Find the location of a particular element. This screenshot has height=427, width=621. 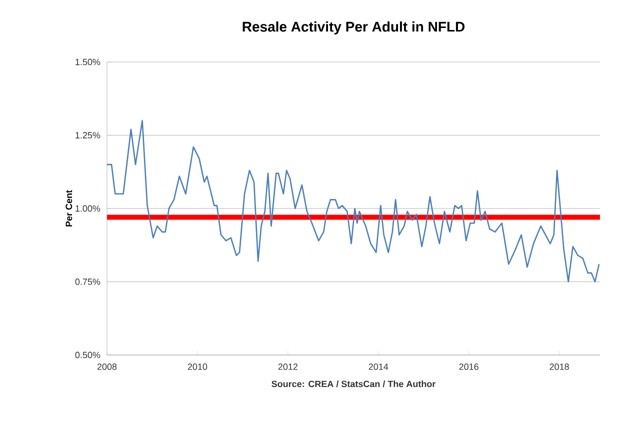

x-tick-label: 2012 is located at coordinates (288, 367).